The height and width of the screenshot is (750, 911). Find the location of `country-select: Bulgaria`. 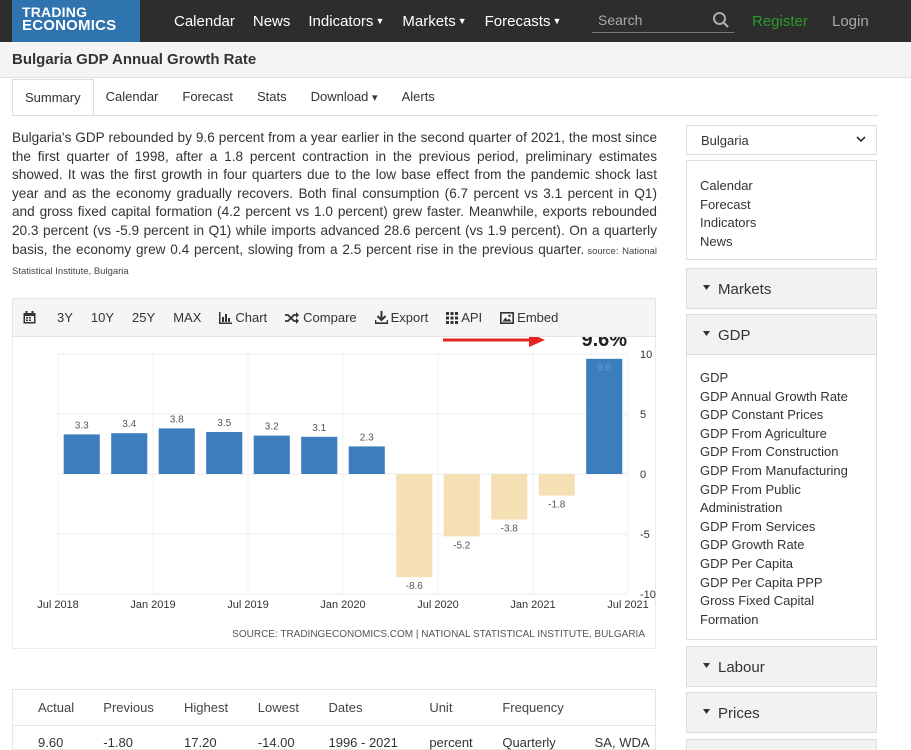

country-select: Bulgaria is located at coordinates (781, 140).